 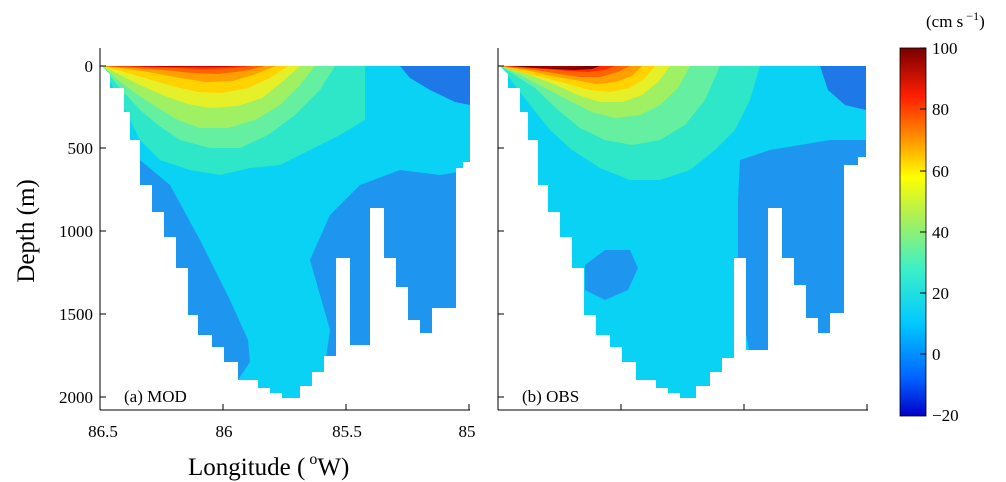 What do you see at coordinates (945, 415) in the screenshot?
I see `colorbar-tick-label: −20` at bounding box center [945, 415].